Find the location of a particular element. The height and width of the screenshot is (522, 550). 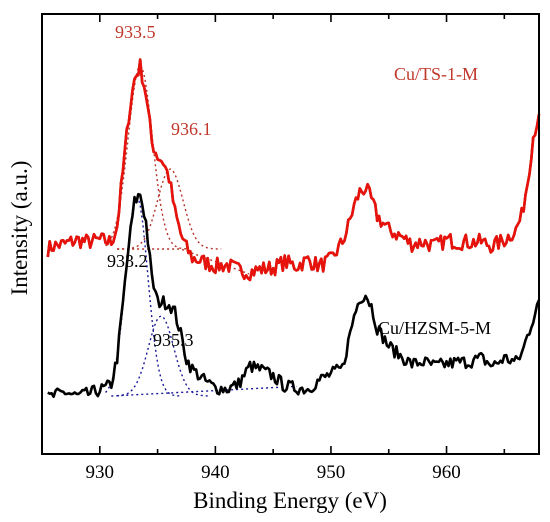

peak-label-933-5: 933.5 is located at coordinates (135, 32).